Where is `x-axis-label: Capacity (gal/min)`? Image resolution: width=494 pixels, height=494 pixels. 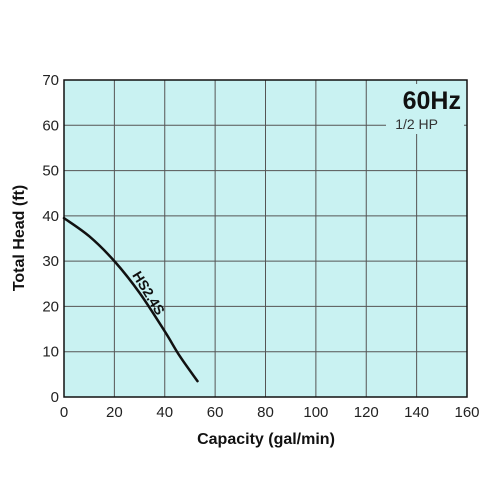
x-axis-label: Capacity (gal/min) is located at coordinates (266, 439).